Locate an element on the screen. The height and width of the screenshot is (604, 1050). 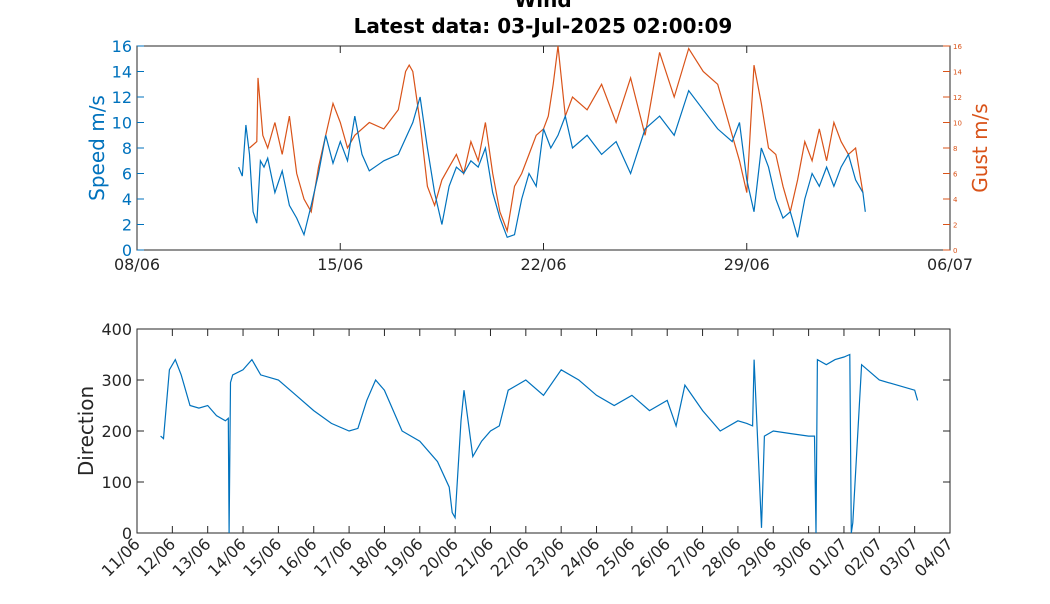
direction-x-tick-label: 04/07 is located at coordinates (934, 557).